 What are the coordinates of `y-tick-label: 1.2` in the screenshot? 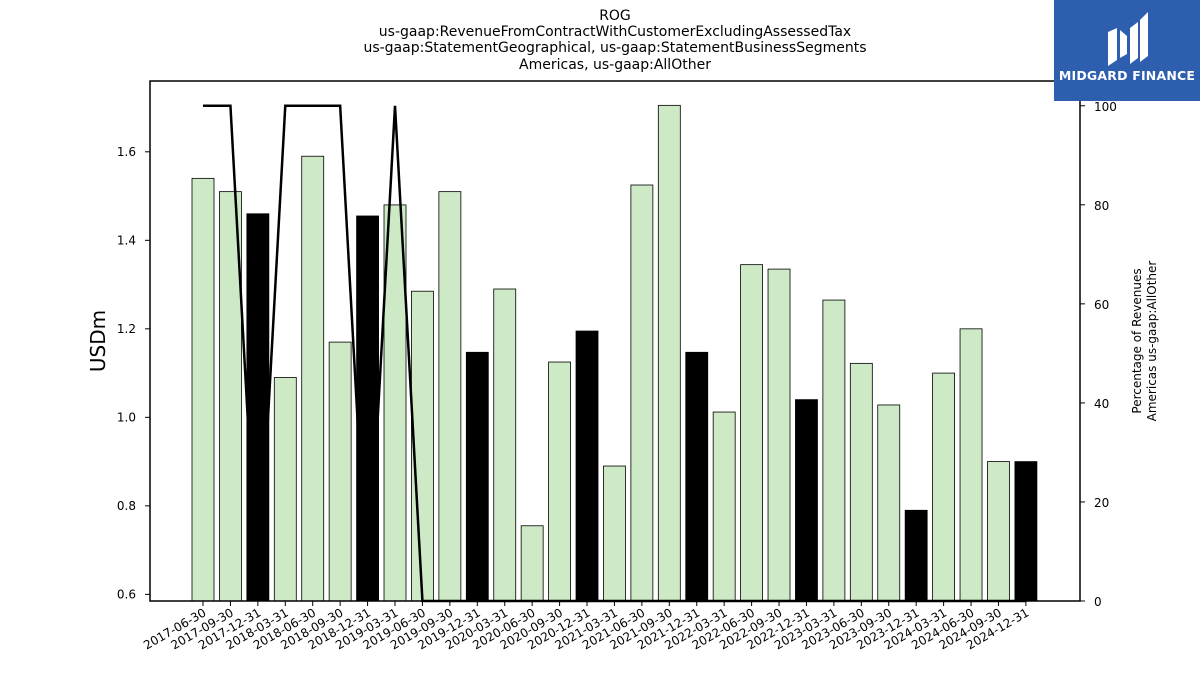 It's located at (126, 329).